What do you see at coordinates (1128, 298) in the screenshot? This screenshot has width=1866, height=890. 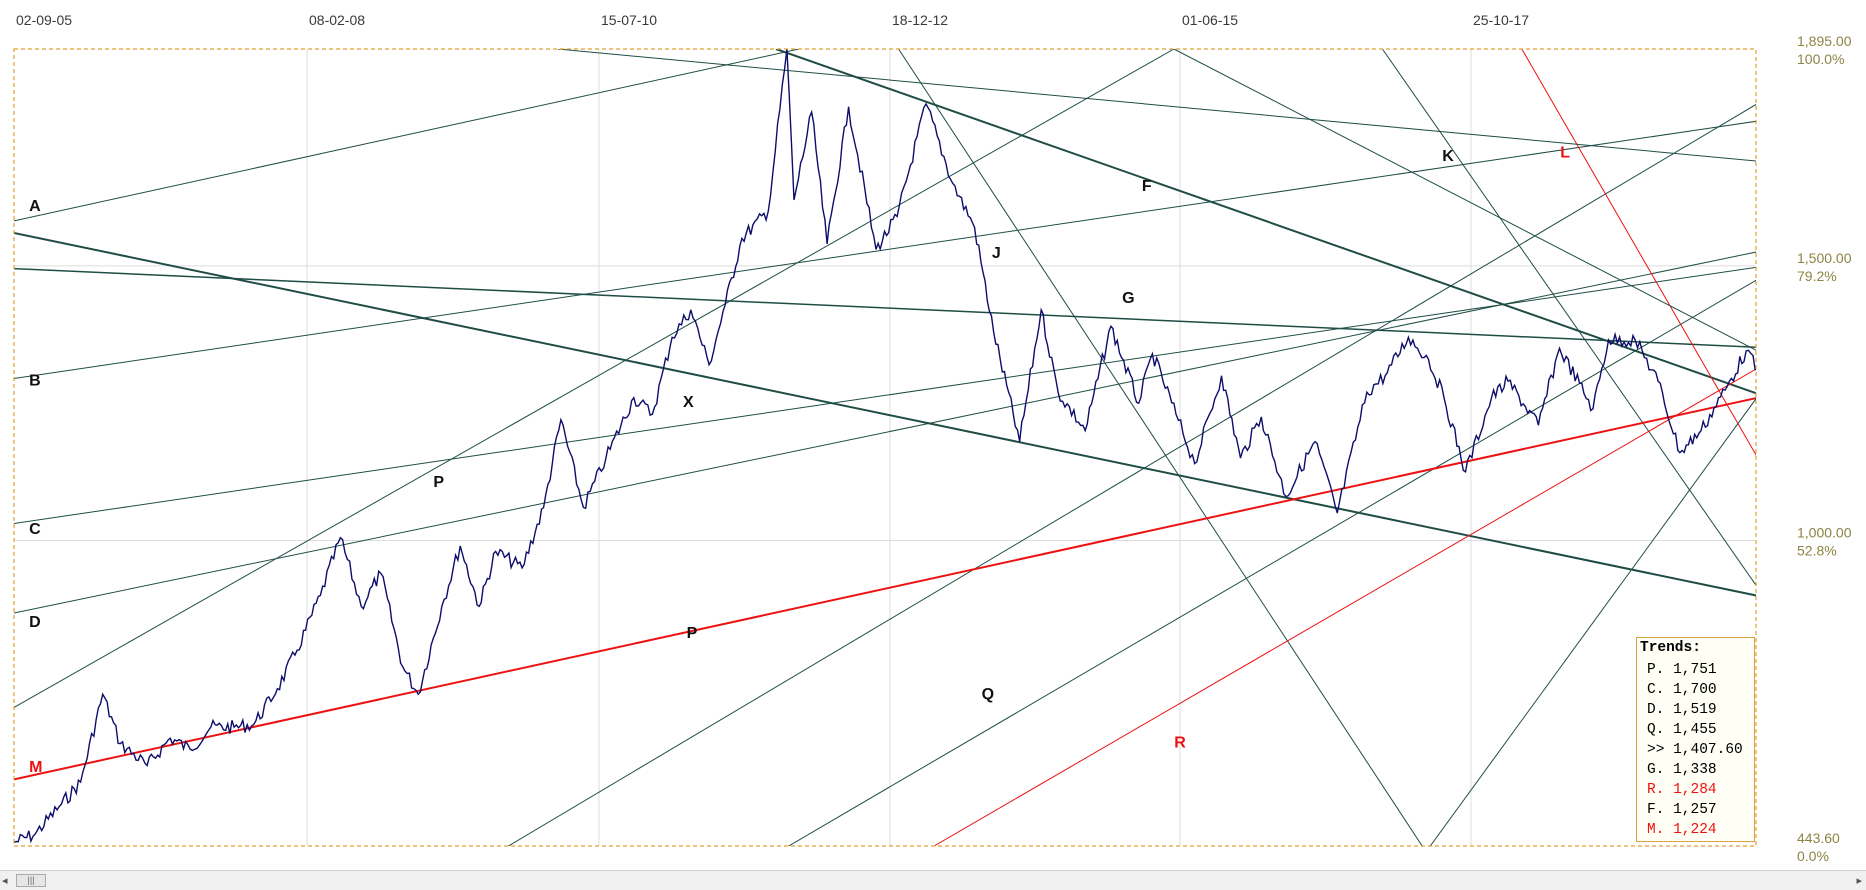 I see `trendline-label-g: G` at bounding box center [1128, 298].